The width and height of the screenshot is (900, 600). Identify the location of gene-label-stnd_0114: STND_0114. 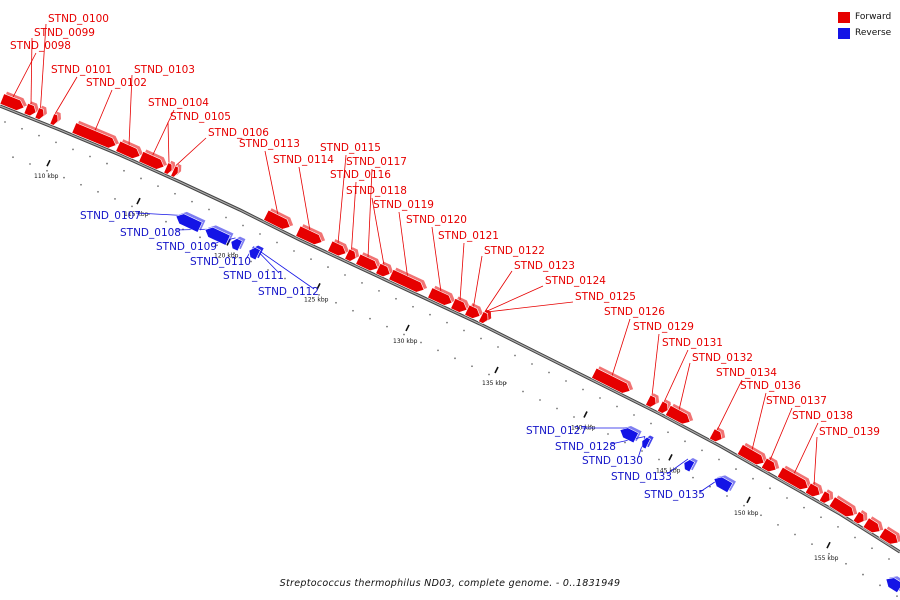
(303, 160).